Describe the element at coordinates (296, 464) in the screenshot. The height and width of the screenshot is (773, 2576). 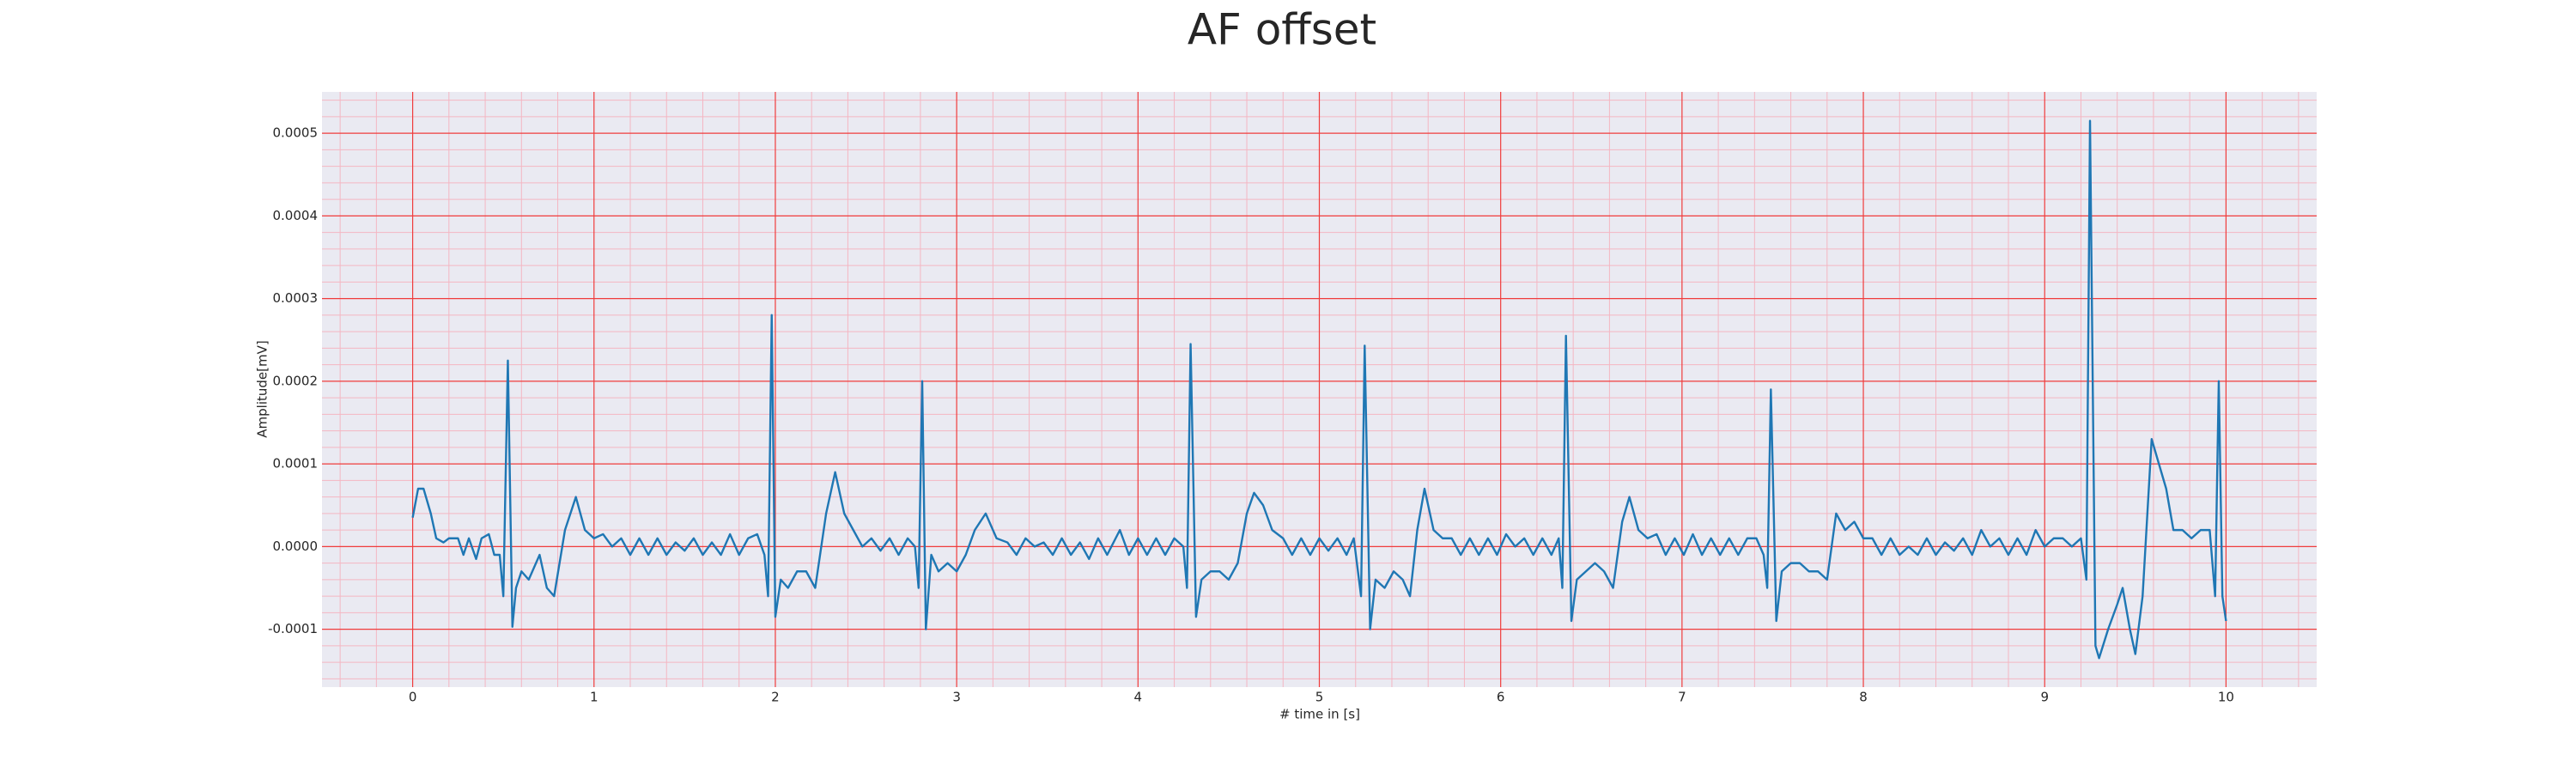
I see `y-tick-label: 0.0001` at that location.